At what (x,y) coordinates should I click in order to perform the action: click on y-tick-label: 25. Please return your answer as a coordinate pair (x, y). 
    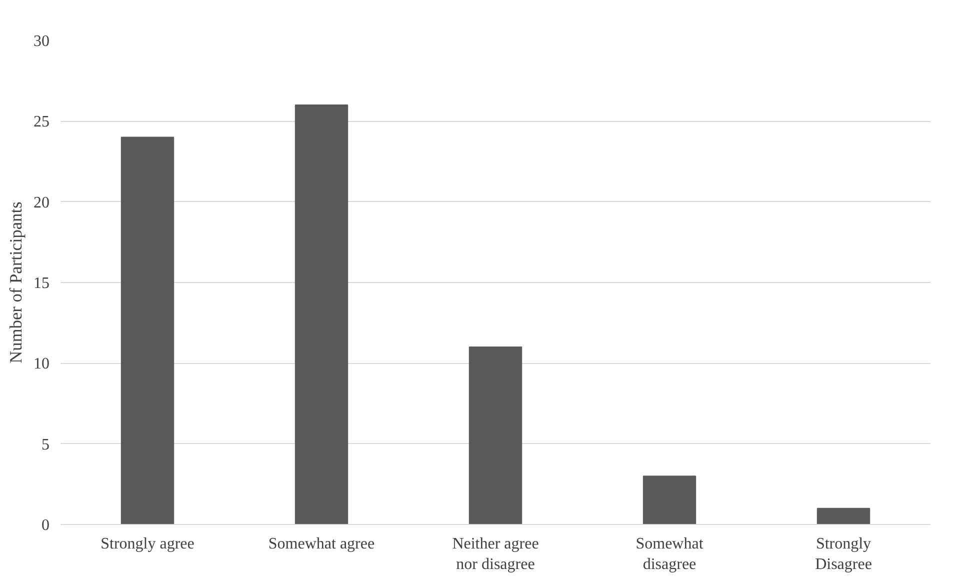
    Looking at the image, I should click on (42, 122).